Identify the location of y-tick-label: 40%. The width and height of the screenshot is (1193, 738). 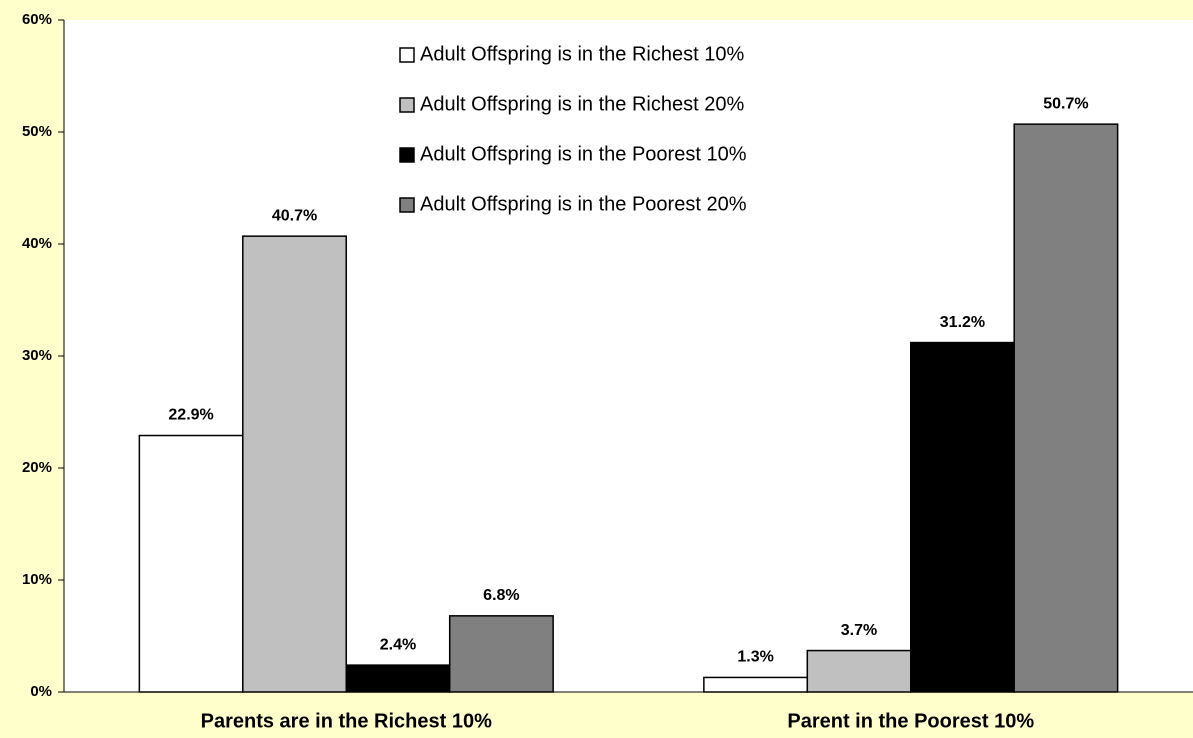
(37, 243).